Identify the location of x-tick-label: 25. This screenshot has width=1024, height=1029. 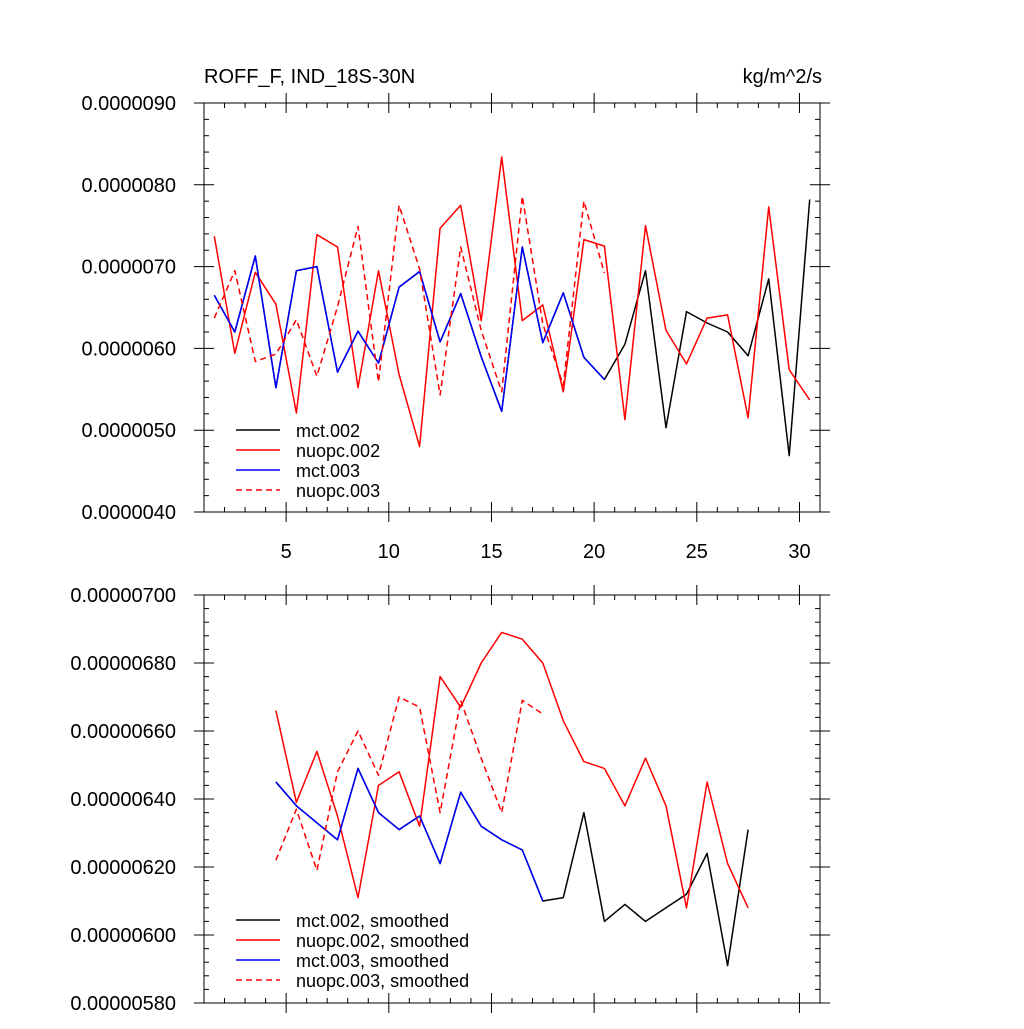
(697, 552).